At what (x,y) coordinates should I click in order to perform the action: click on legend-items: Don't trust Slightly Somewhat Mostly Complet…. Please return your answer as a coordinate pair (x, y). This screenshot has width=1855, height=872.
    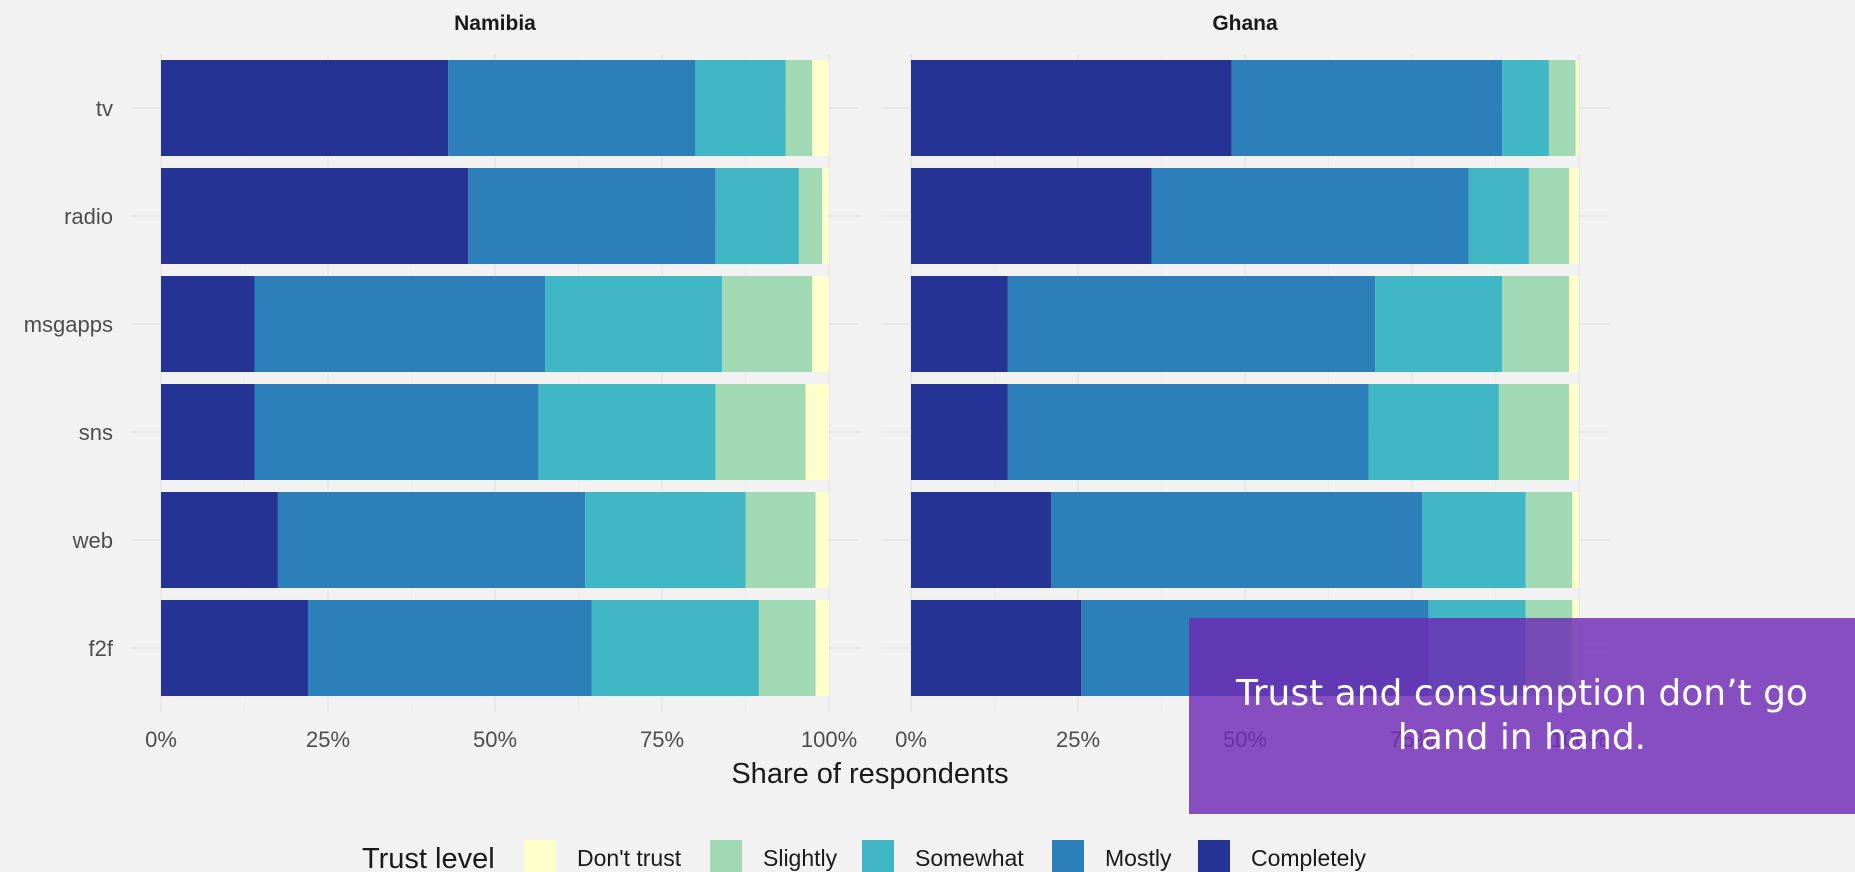
    Looking at the image, I should click on (945, 856).